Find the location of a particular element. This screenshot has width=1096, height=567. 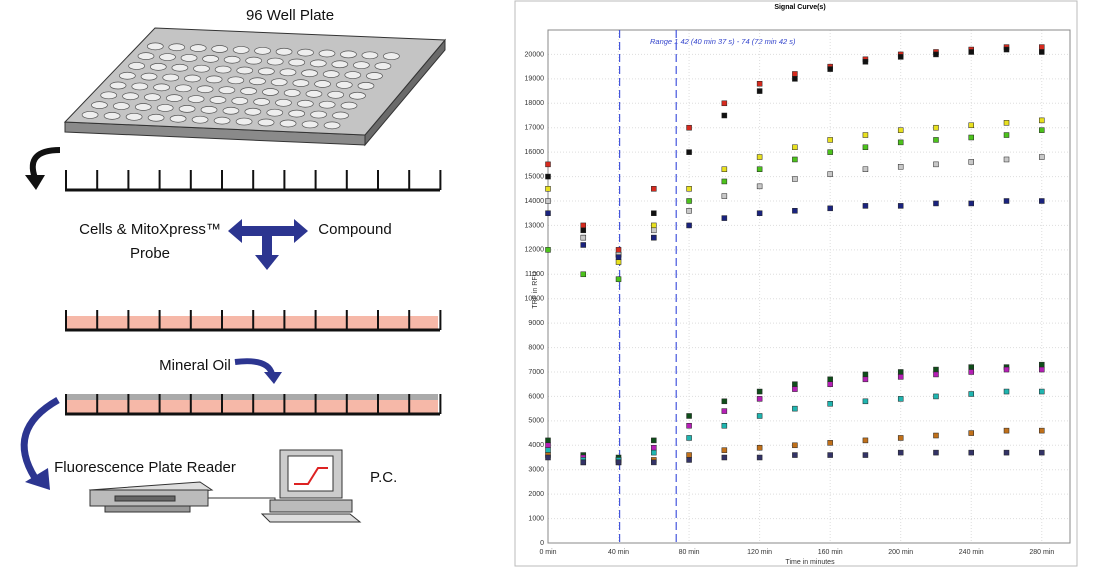

oil-label: Mineral Oil is located at coordinates (195, 365).